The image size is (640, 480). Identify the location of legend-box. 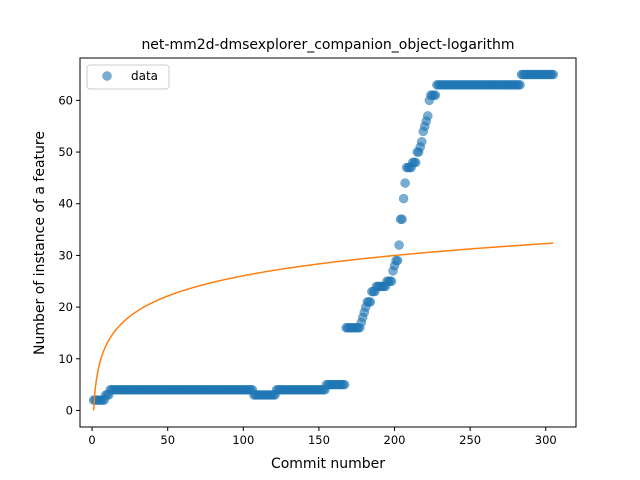
(128, 77).